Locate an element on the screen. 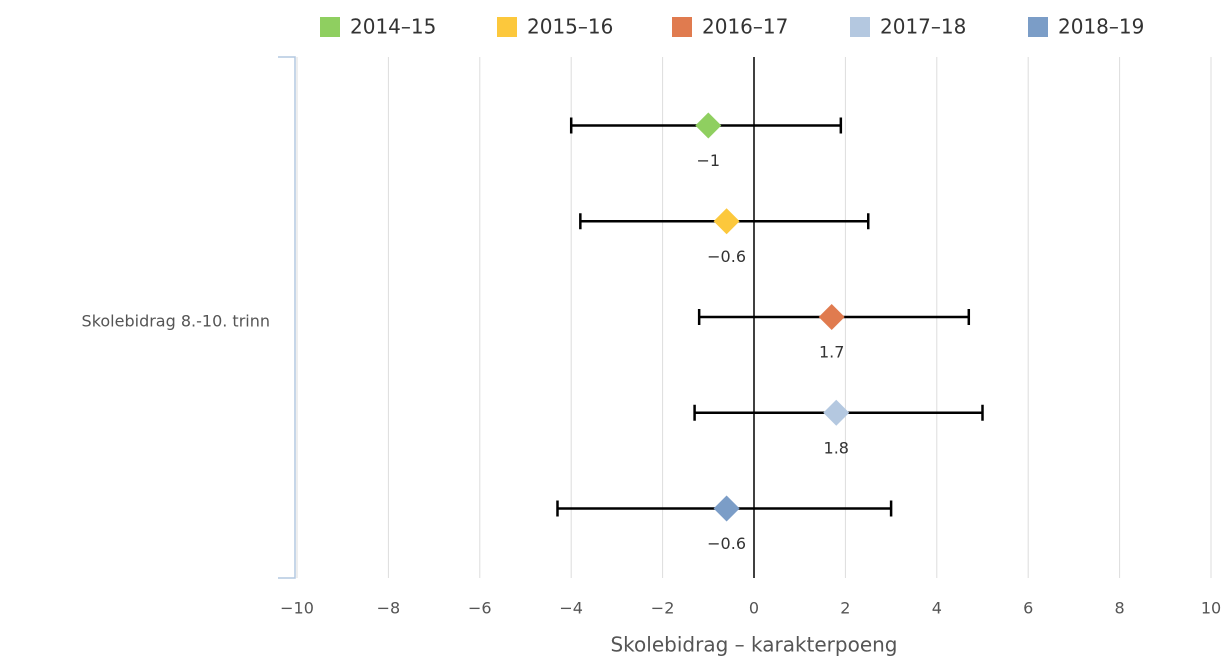 This screenshot has width=1227, height=659. x-tick-label: 2 is located at coordinates (845, 608).